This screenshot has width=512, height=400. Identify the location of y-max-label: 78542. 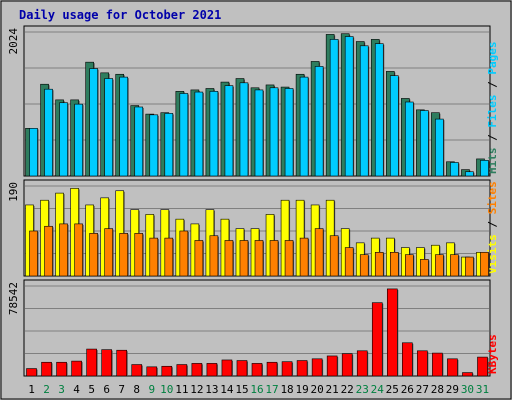
(13, 298).